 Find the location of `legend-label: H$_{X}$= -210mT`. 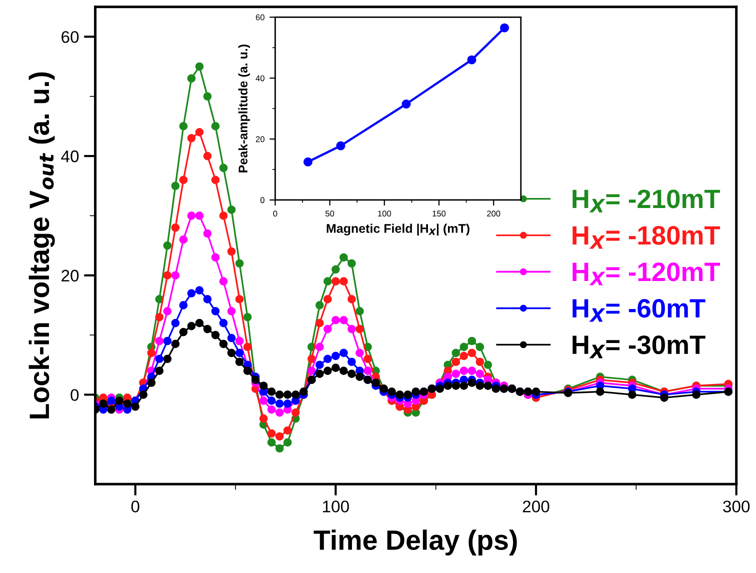

legend-label: H$_{X}$= -210mT is located at coordinates (646, 201).